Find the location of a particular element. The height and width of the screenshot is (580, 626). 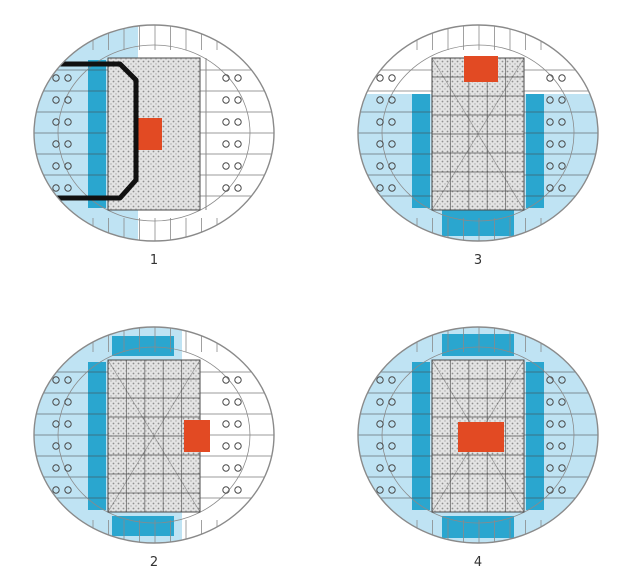

dark-aisle-right is located at coordinates (535, 151).